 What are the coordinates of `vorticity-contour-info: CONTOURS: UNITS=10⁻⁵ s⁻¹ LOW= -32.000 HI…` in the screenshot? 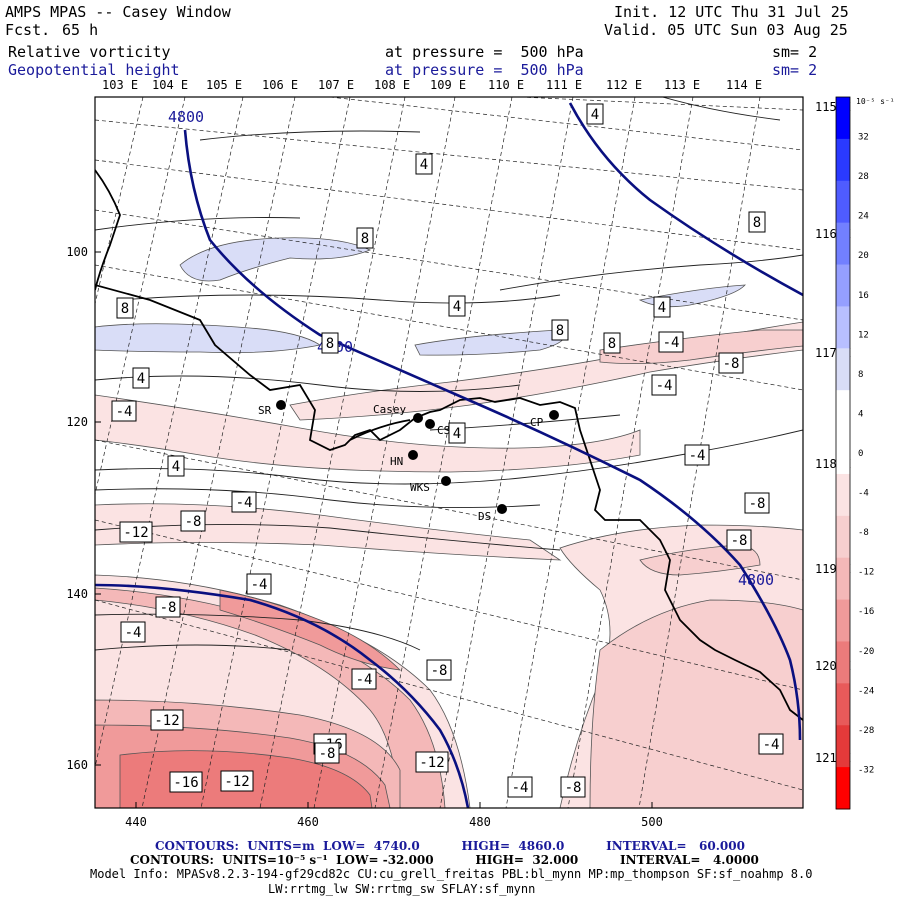 It's located at (444, 860).